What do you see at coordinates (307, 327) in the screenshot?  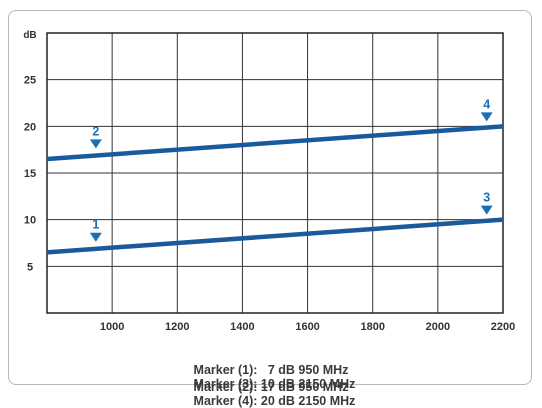 I see `x-tick-label-1600: 1600` at bounding box center [307, 327].